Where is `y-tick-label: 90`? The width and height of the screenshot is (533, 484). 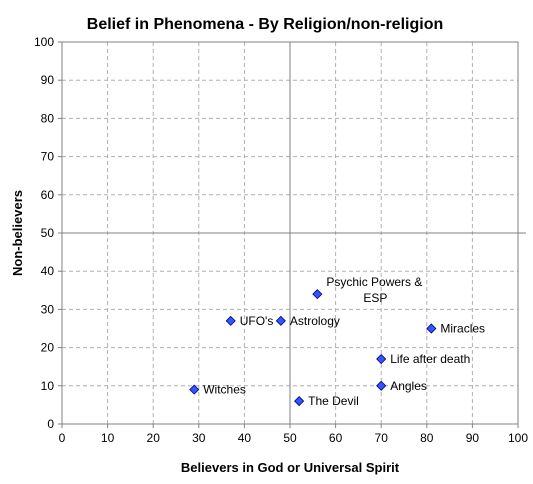
y-tick-label: 90 is located at coordinates (48, 80).